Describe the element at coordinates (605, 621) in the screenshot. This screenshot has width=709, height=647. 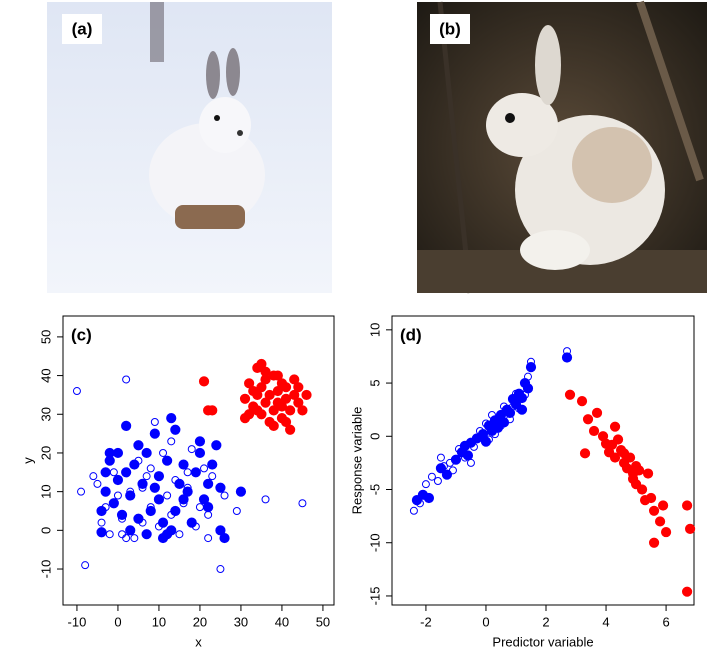
I see `x-tick-label: 4` at that location.